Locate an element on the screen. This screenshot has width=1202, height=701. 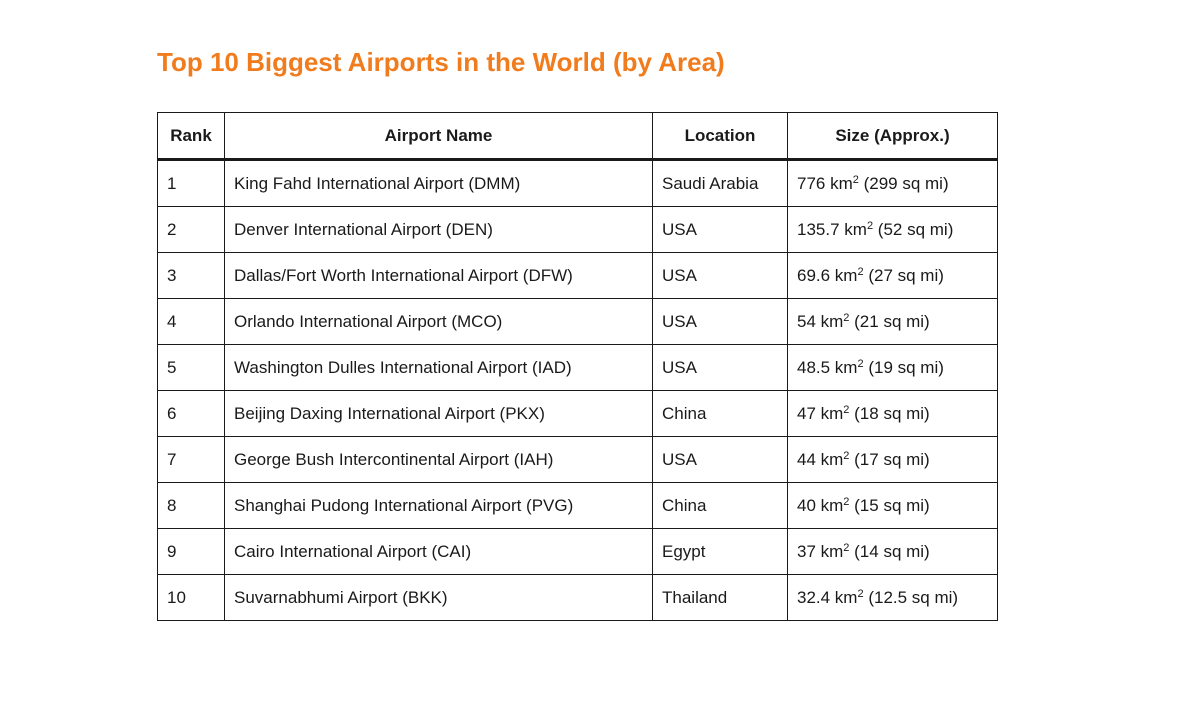
cell-size: 37 km2 (14 sq mi) is located at coordinates (892, 551).